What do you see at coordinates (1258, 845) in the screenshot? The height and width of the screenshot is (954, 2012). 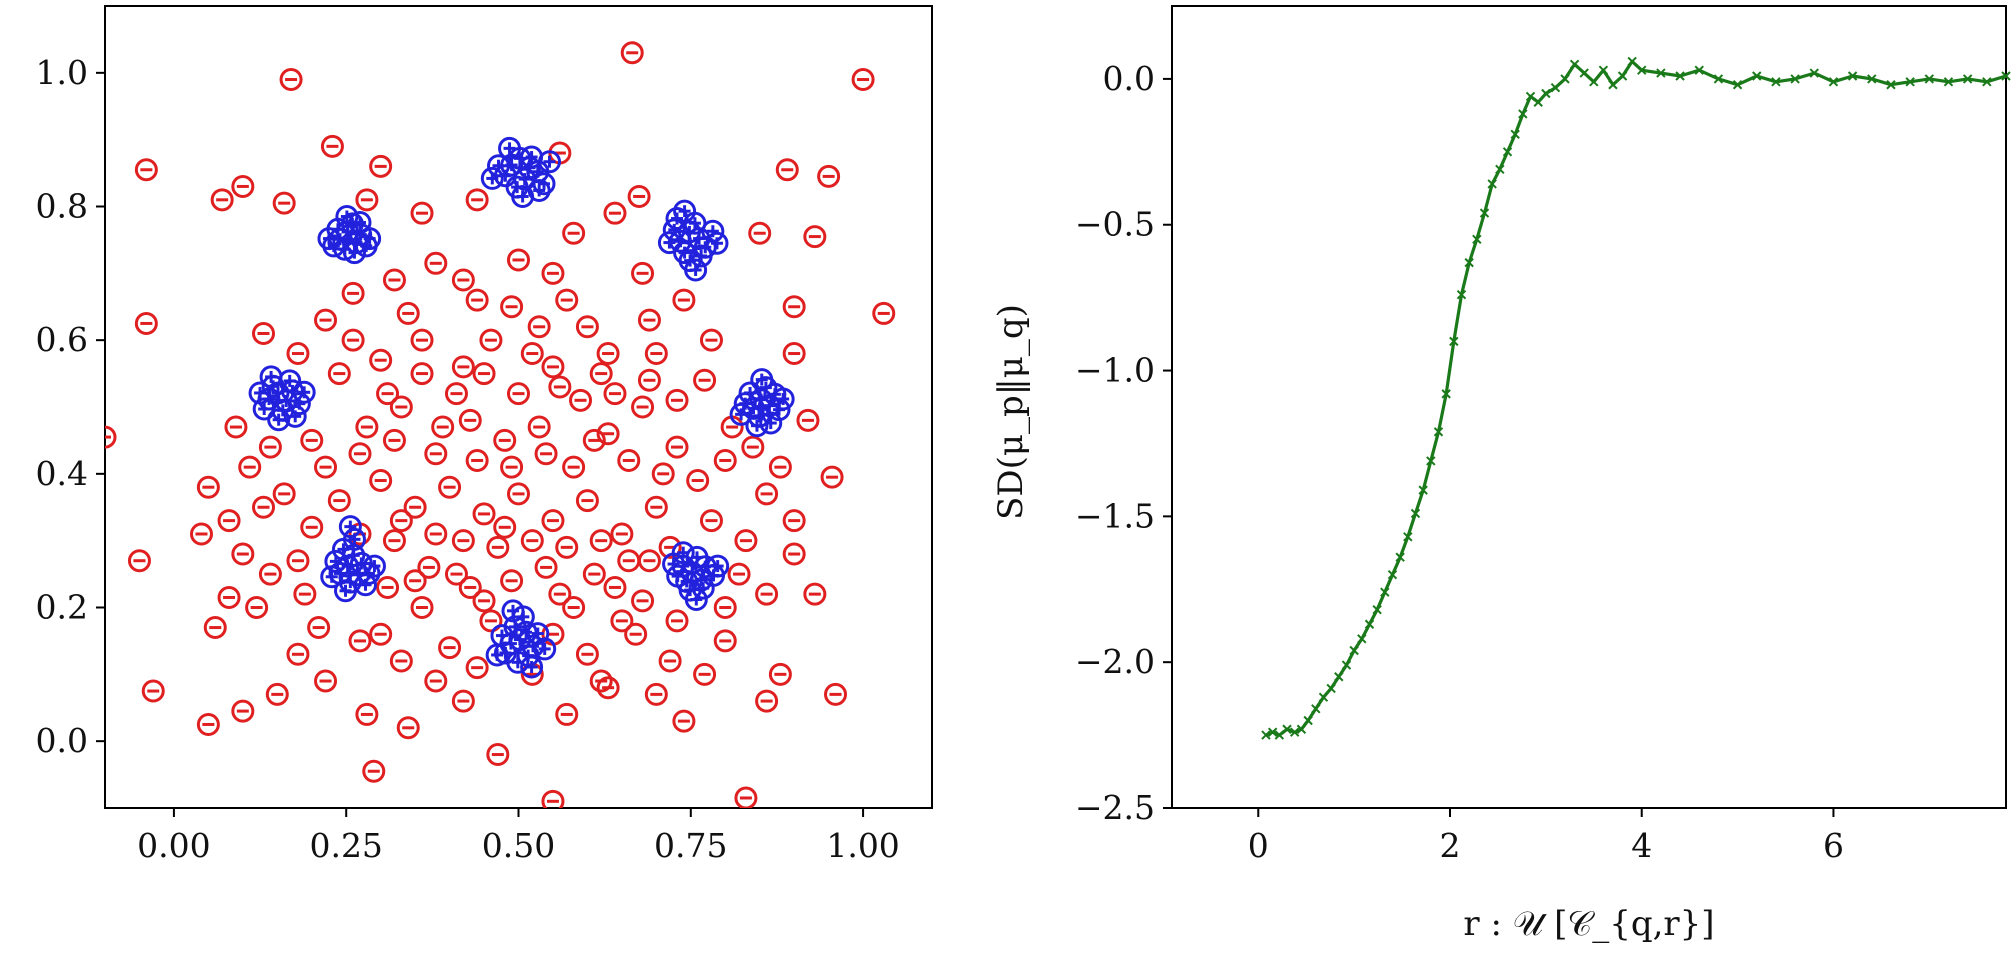 I see `line-x-tick-label: 0` at bounding box center [1258, 845].